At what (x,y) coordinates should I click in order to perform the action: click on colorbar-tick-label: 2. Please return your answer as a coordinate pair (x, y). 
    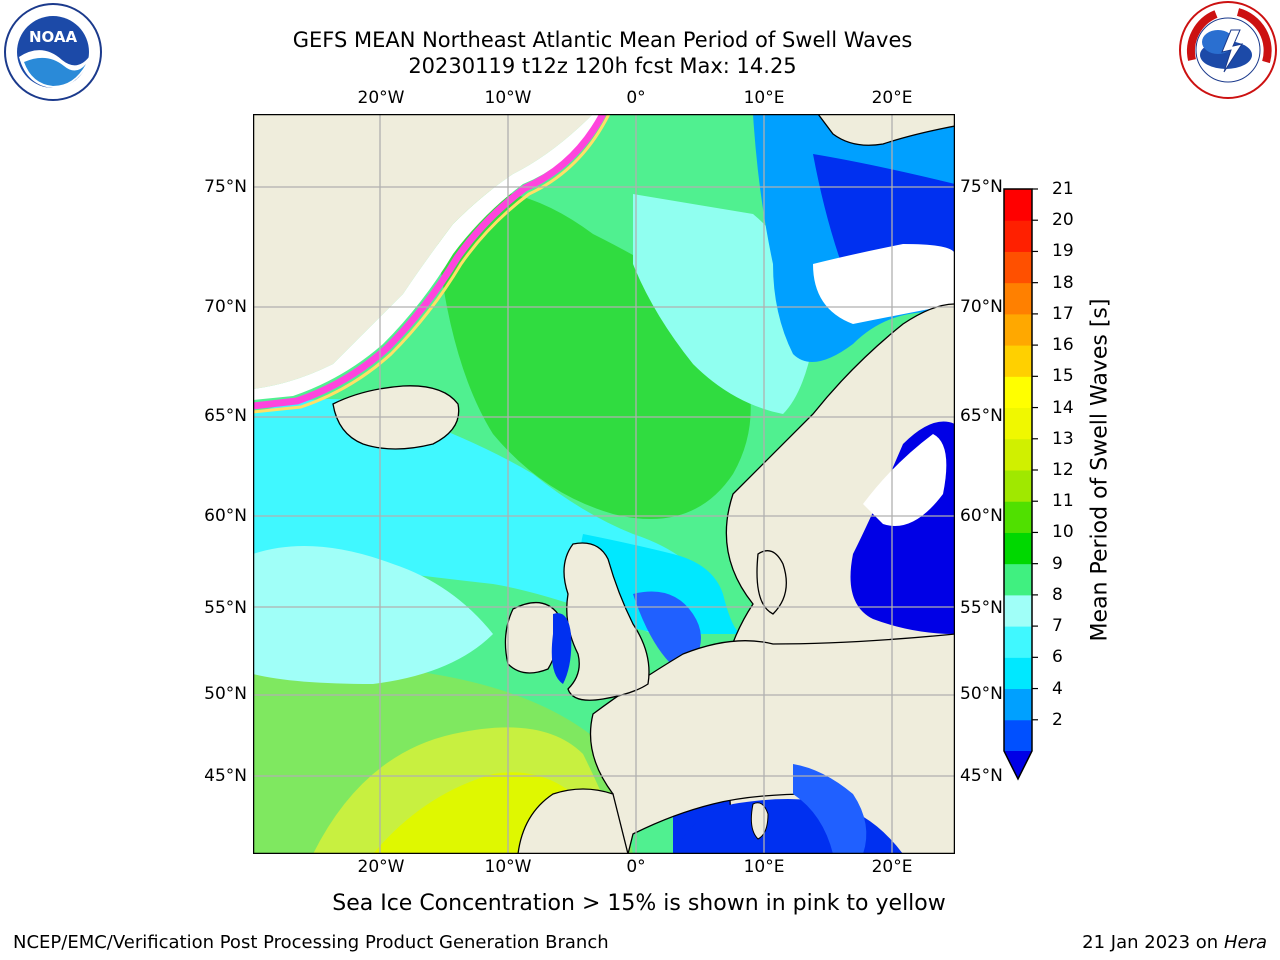
    Looking at the image, I should click on (1057, 719).